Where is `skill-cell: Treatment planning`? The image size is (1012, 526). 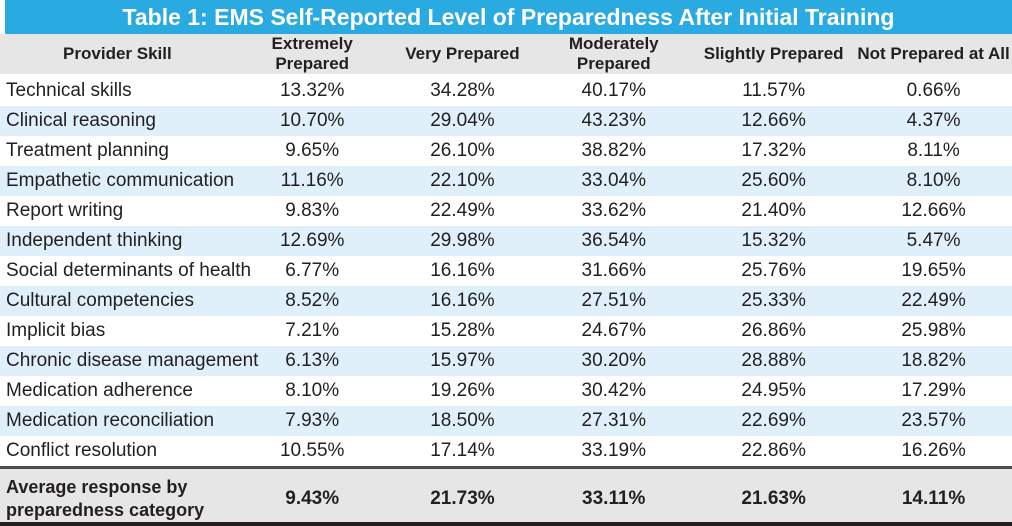
skill-cell: Treatment planning is located at coordinates (88, 150).